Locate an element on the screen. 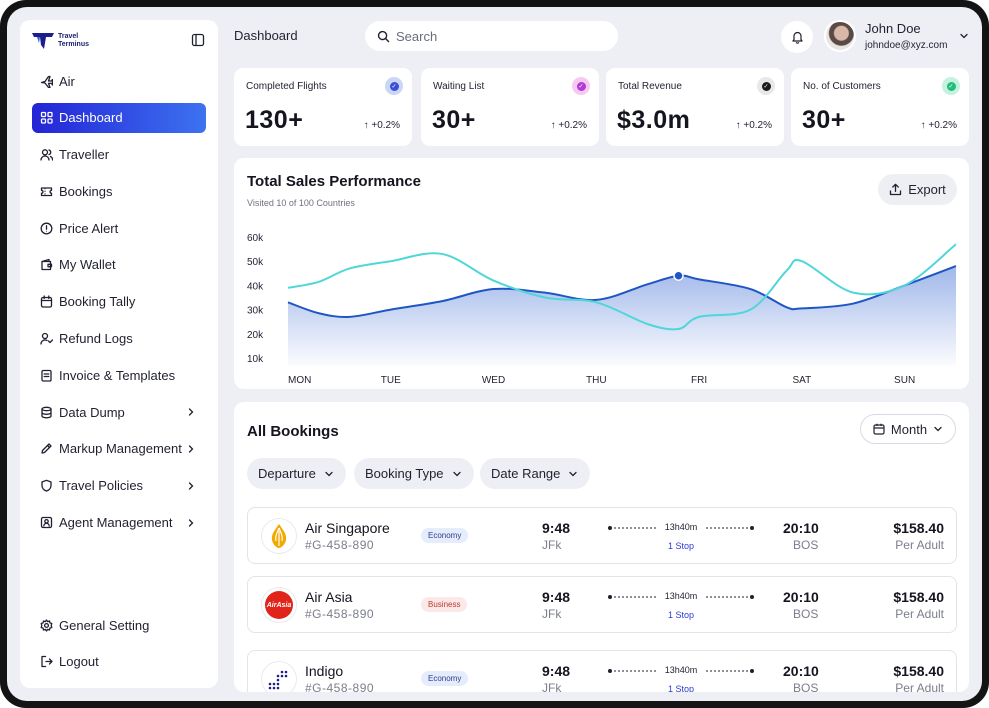 The image size is (989, 708). y-tick-label: 50k is located at coordinates (255, 262).